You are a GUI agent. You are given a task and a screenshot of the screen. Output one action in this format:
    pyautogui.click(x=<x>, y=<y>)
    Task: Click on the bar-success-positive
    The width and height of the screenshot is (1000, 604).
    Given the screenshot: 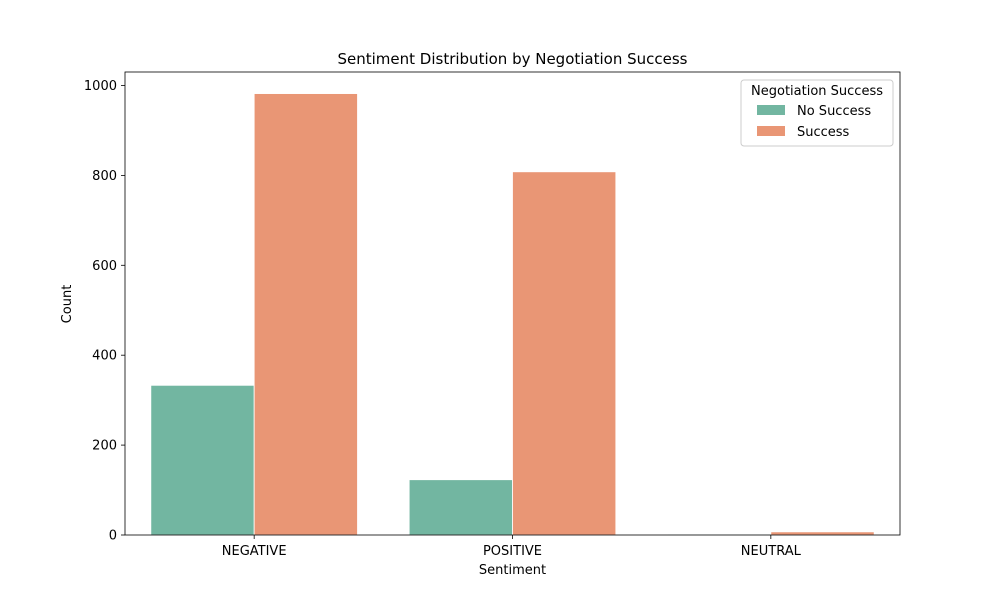 What is the action you would take?
    pyautogui.click(x=564, y=353)
    